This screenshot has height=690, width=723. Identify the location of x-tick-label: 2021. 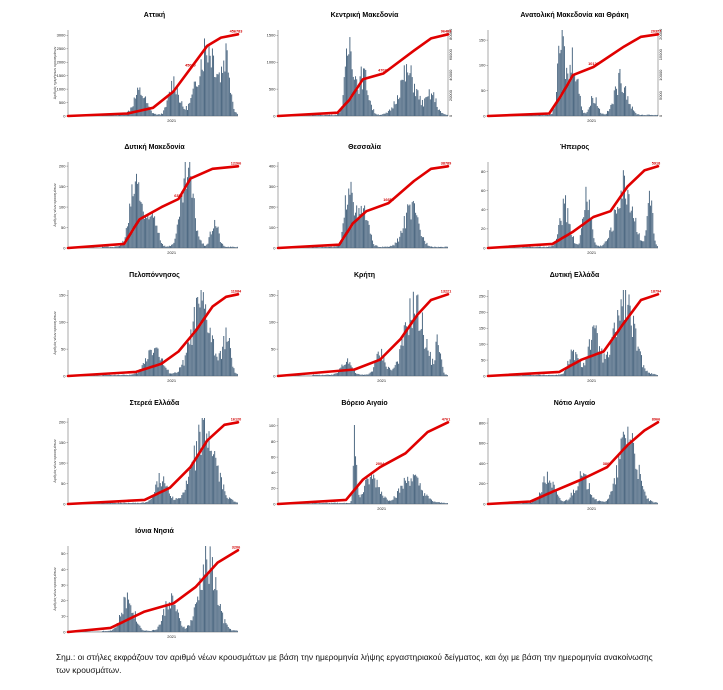
(172, 380).